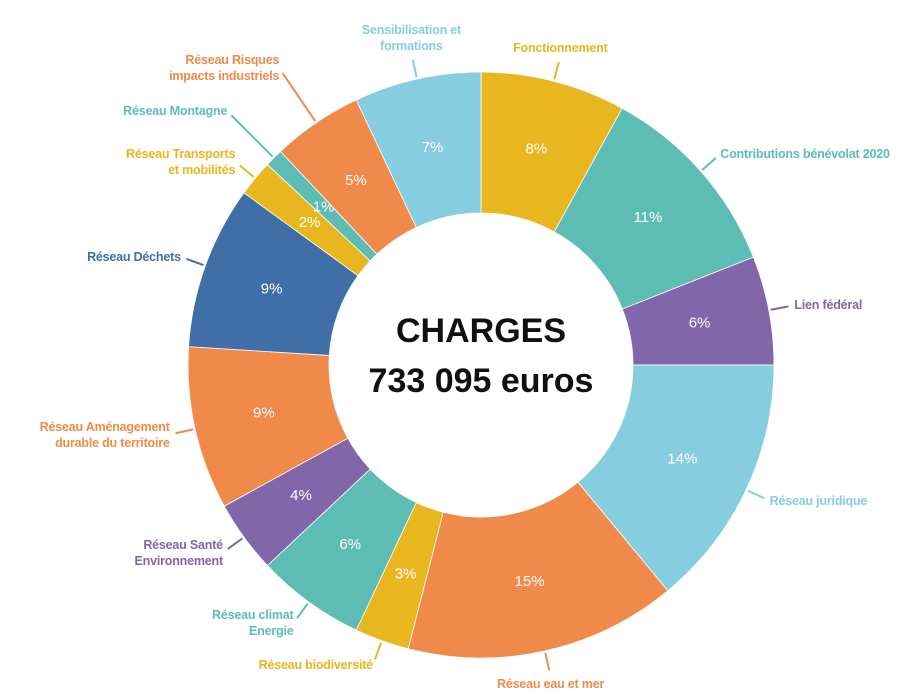 The width and height of the screenshot is (906, 697). Describe the element at coordinates (647, 217) in the screenshot. I see `value-label: 11%` at that location.